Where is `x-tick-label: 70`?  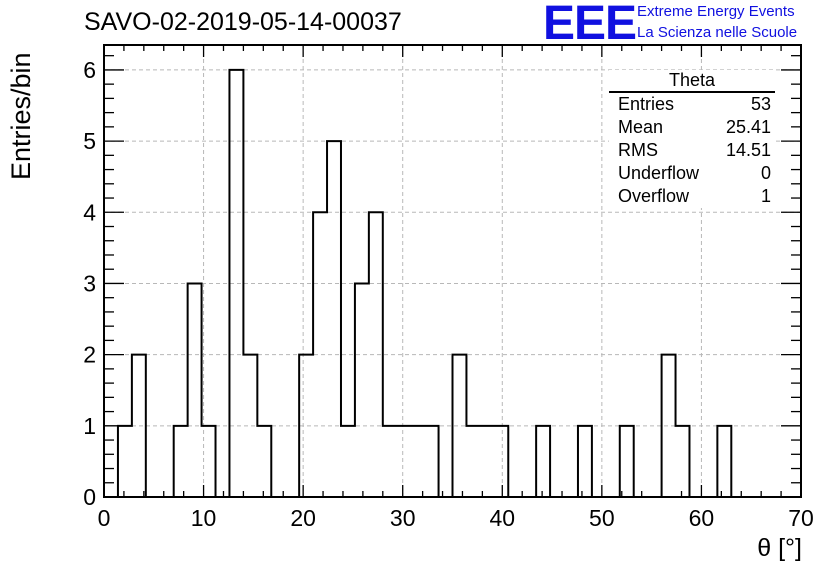 x-tick-label: 70 is located at coordinates (801, 518).